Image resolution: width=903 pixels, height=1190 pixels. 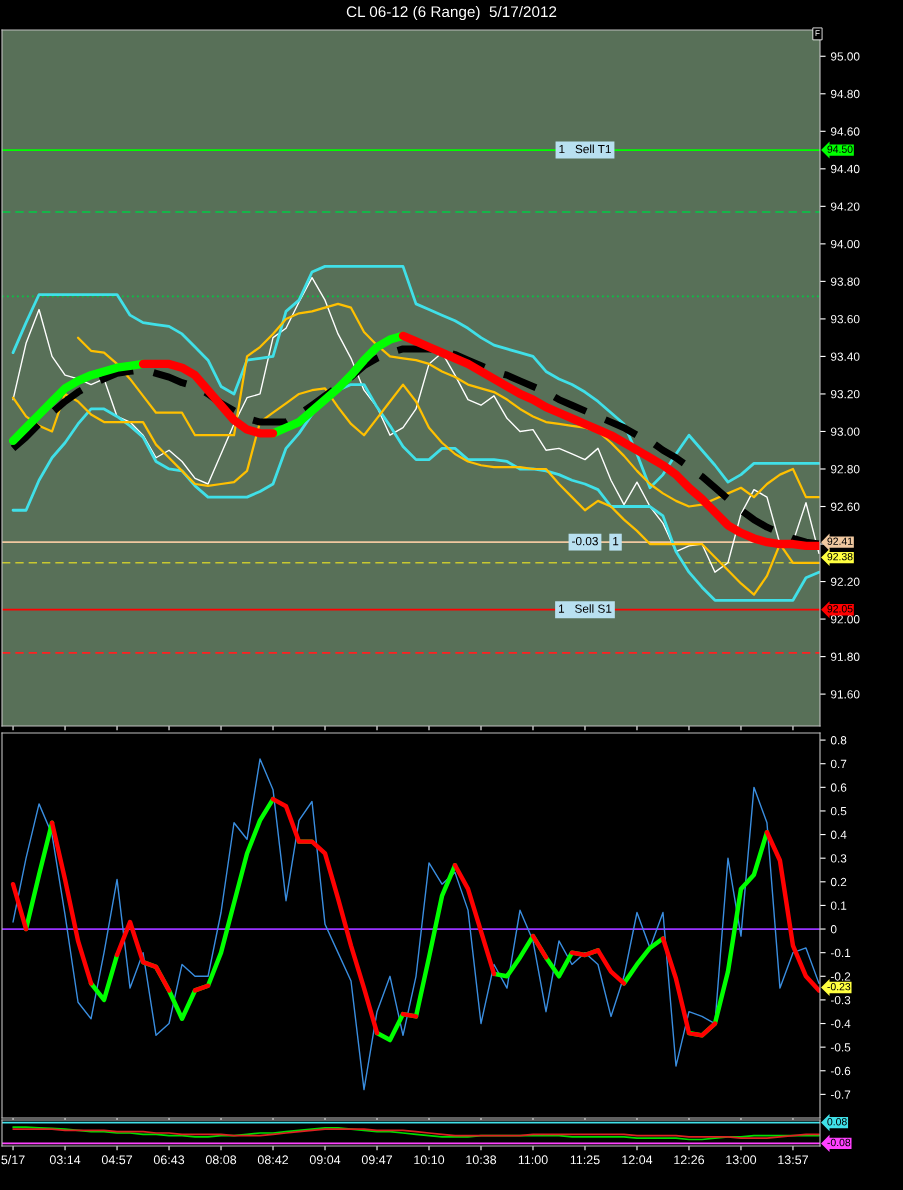 I want to click on x-tick-label: 12:04, so click(x=637, y=1160).